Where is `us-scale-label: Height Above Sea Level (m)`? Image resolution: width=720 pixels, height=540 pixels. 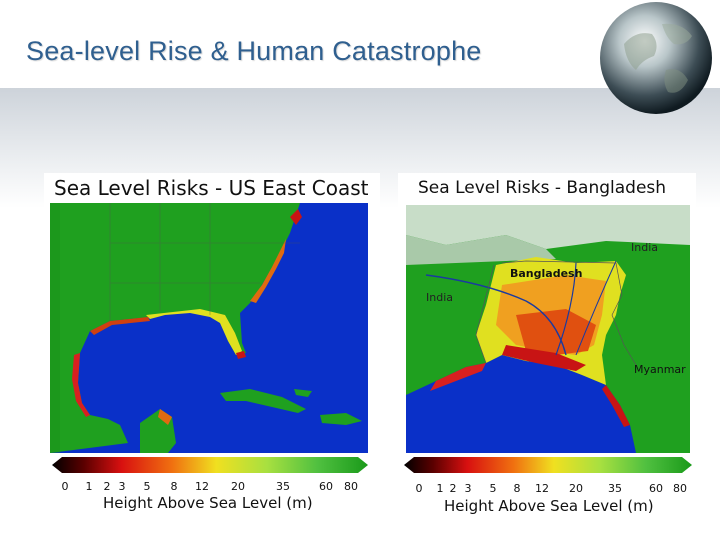
us-scale-label: Height Above Sea Level (m) is located at coordinates (208, 503).